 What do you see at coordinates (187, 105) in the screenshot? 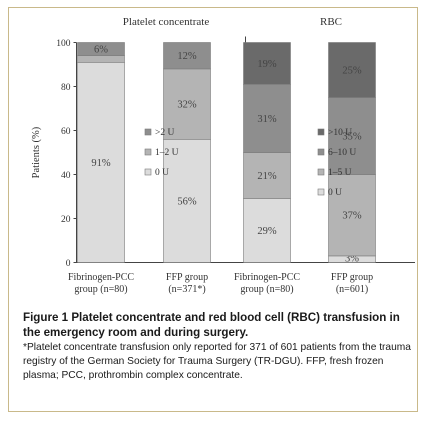
I see `data-label: 32%` at bounding box center [187, 105].